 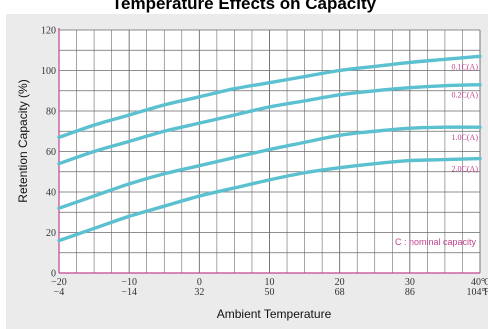 What do you see at coordinates (129, 282) in the screenshot?
I see `x-tick-label: −10` at bounding box center [129, 282].